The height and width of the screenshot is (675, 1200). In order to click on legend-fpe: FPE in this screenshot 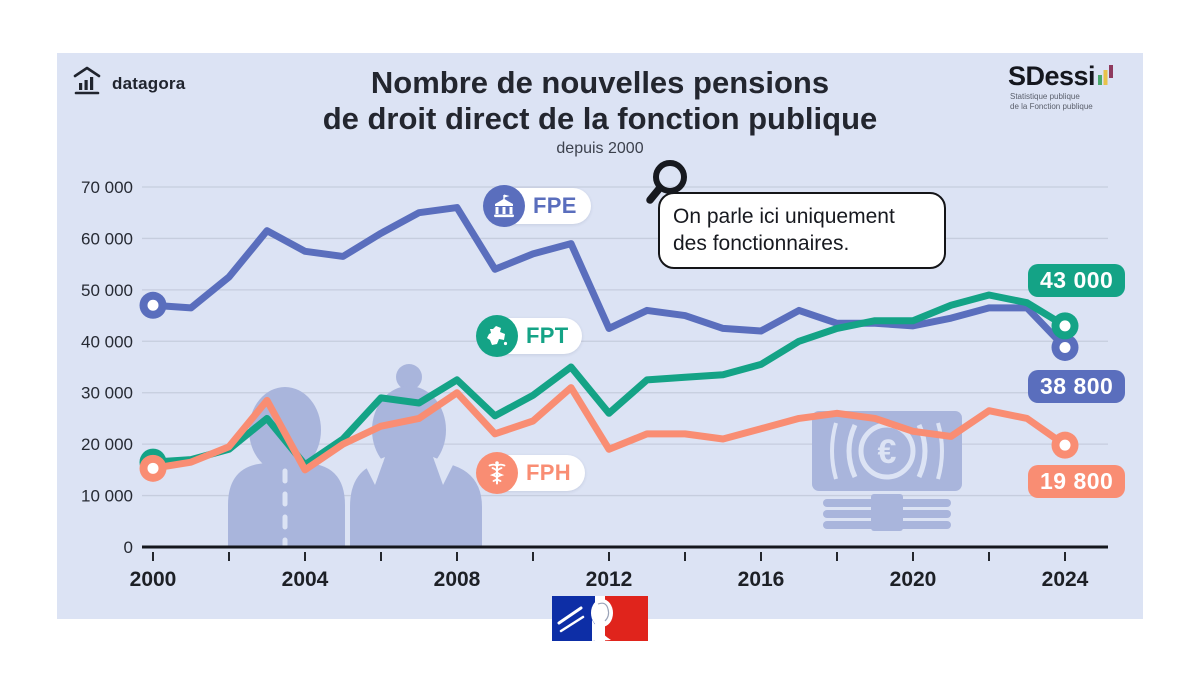, I will do `click(537, 206)`.